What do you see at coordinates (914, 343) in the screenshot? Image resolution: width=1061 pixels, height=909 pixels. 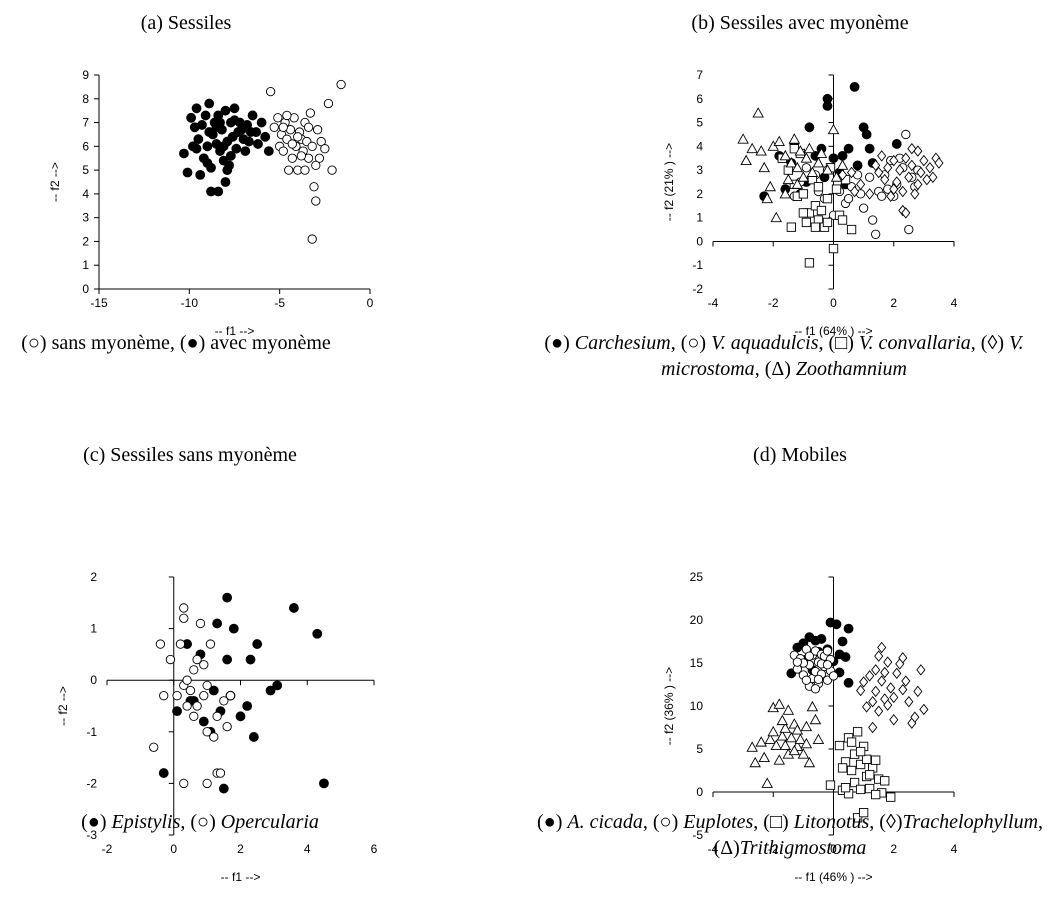 I see `taxon-name: V. convallaria` at bounding box center [914, 343].